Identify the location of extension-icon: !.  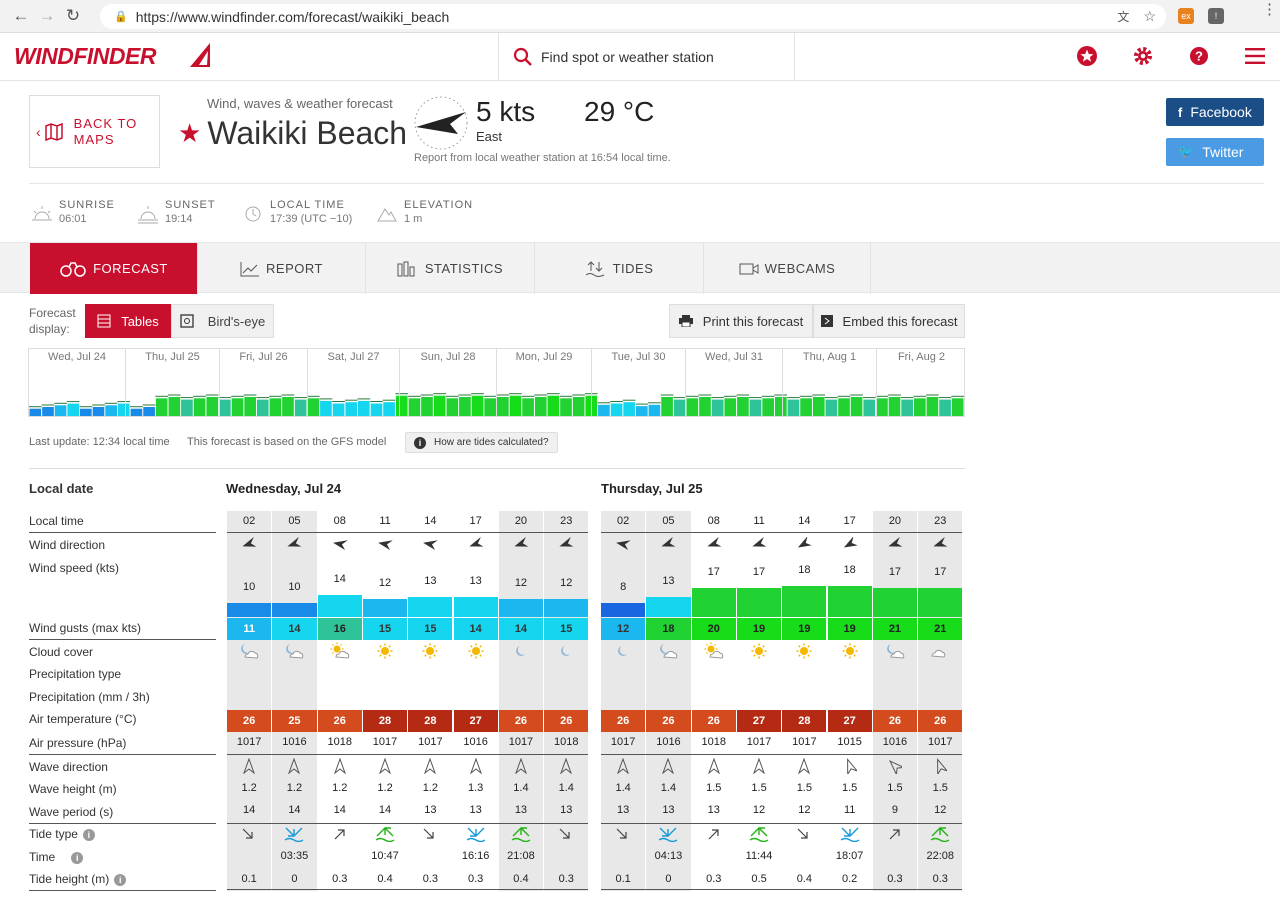
(1216, 16).